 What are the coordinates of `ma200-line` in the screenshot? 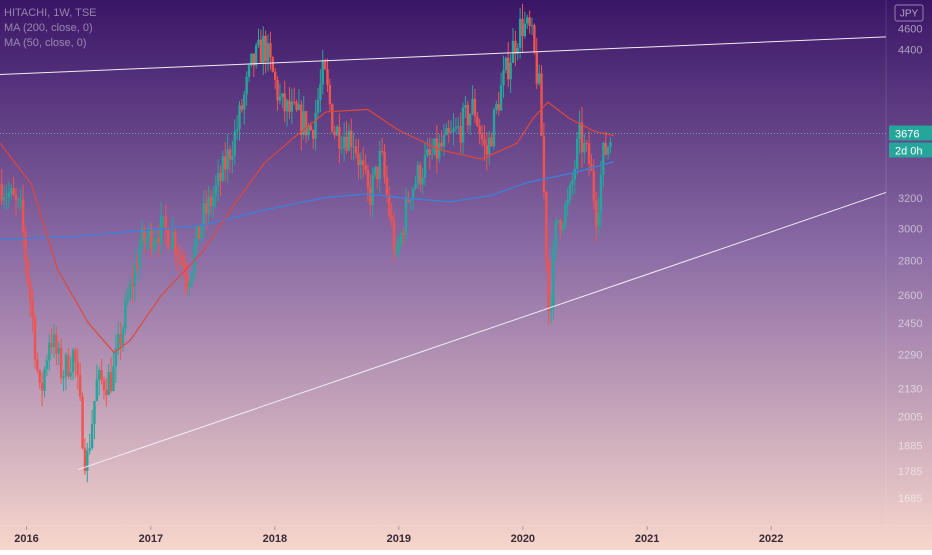 It's located at (307, 201).